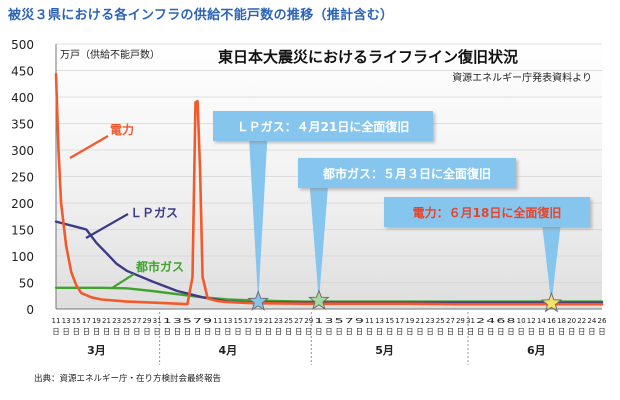 Image resolution: width=620 pixels, height=400 pixels. What do you see at coordinates (227, 320) in the screenshot?
I see `x-tick-label: 13` at bounding box center [227, 320].